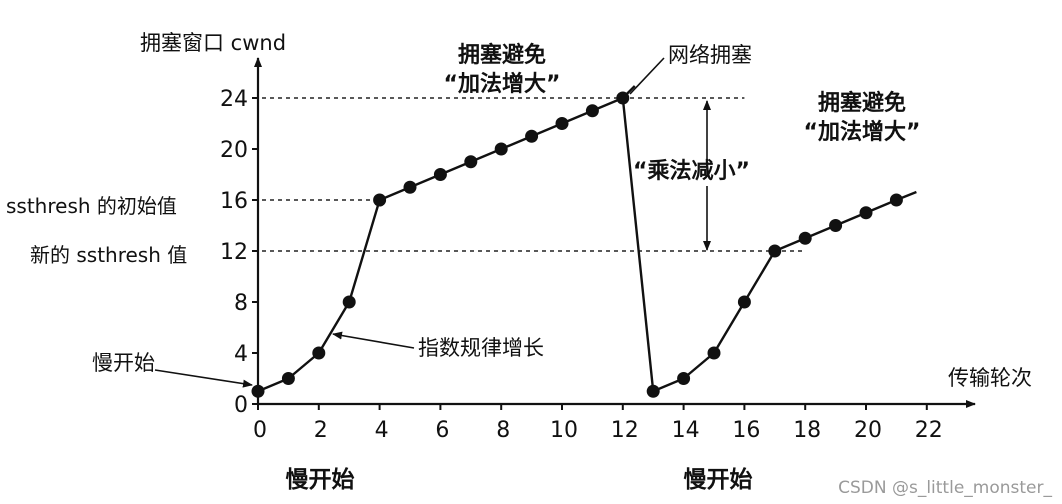 The height and width of the screenshot is (504, 1062). What do you see at coordinates (91, 206) in the screenshot?
I see `ssthresh-initial-label: ssthresh 的初始值` at bounding box center [91, 206].